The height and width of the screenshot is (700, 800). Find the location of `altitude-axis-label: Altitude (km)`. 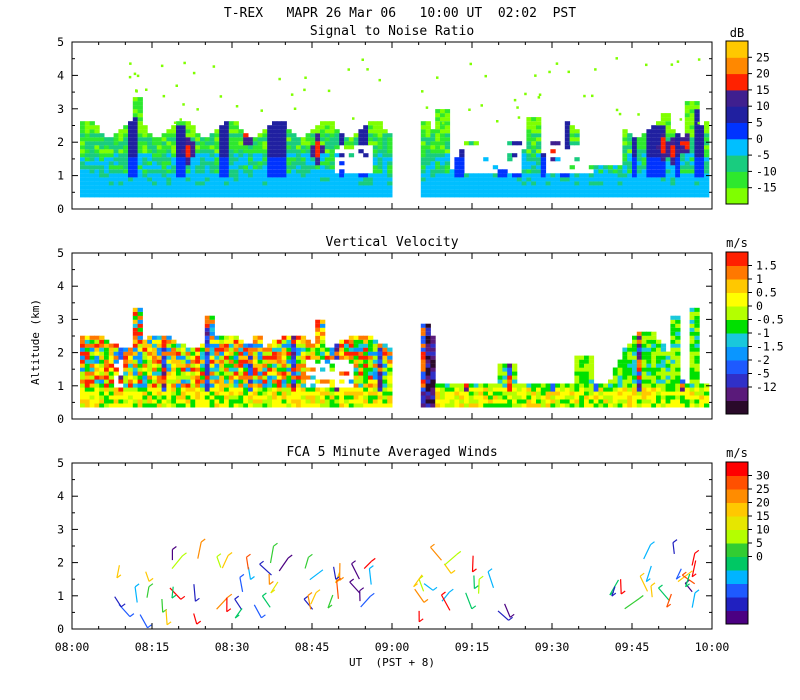

altitude-axis-label: Altitude (km) is located at coordinates (35, 342).